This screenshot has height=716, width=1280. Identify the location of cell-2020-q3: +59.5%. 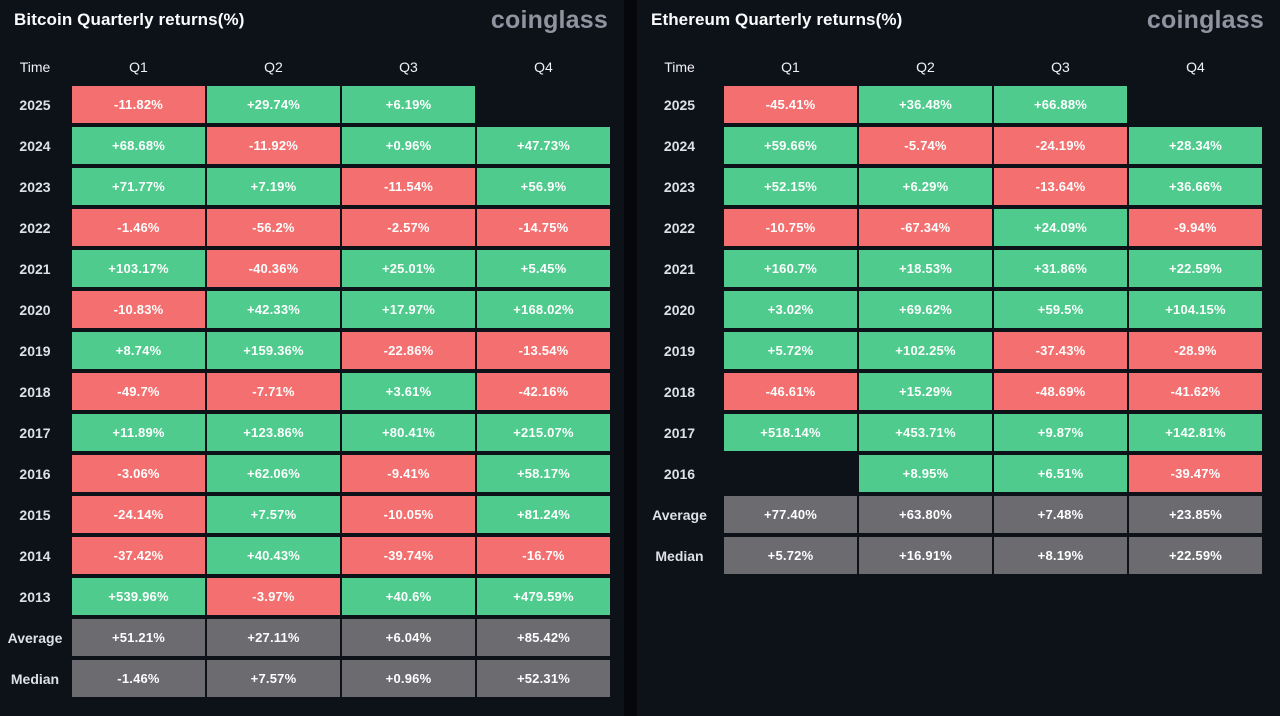
(1060, 309).